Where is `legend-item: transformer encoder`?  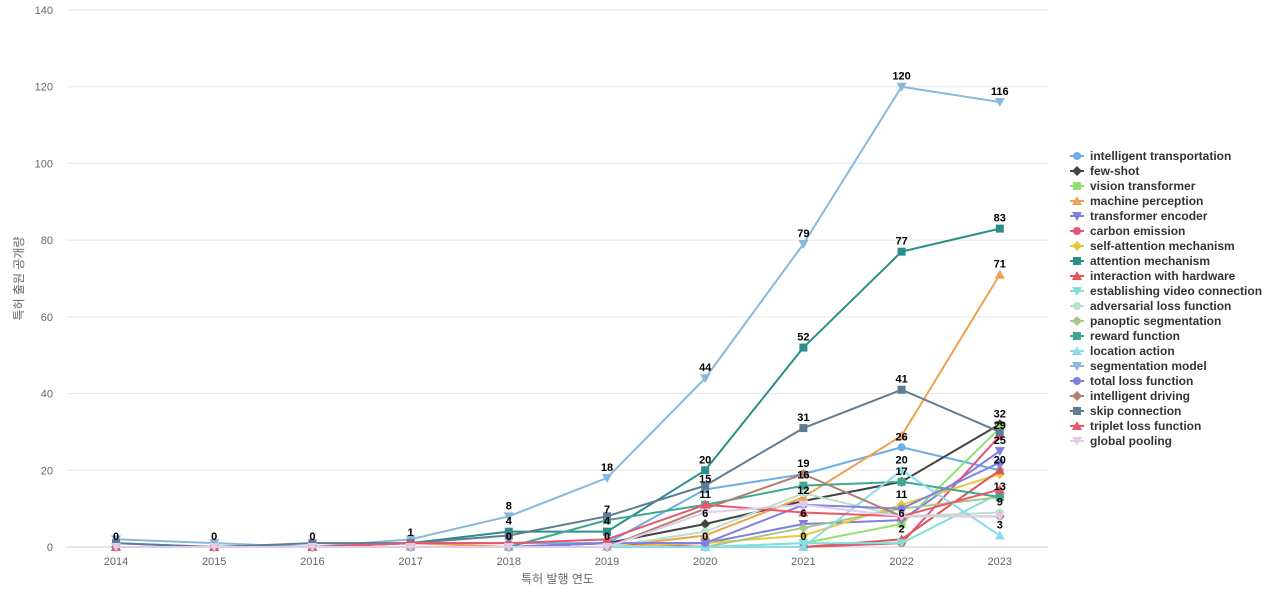 legend-item: transformer encoder is located at coordinates (1139, 216).